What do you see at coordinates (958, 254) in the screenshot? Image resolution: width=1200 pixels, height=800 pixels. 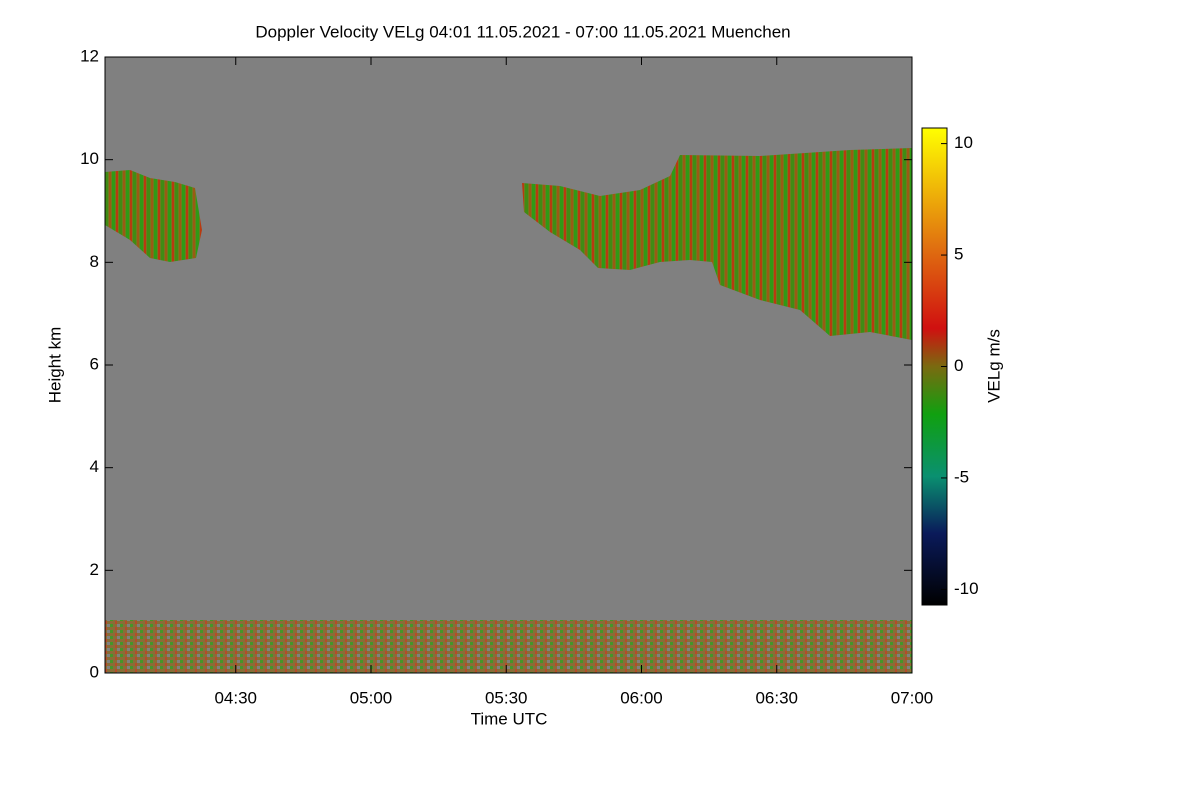 I see `colorbar-tick-label: 5` at bounding box center [958, 254].